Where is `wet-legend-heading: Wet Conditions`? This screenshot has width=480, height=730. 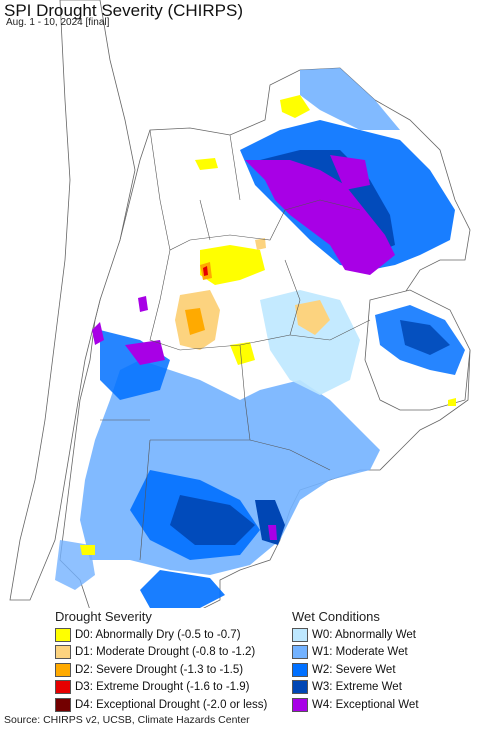
wet-legend-heading: Wet Conditions is located at coordinates (336, 616).